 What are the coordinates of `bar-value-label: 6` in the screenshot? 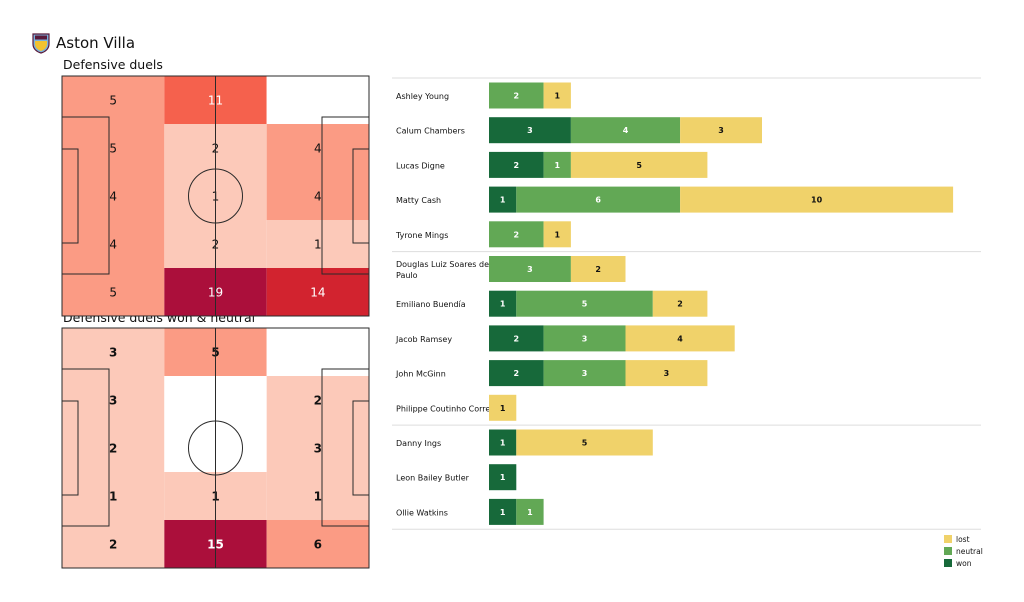 It's located at (598, 200).